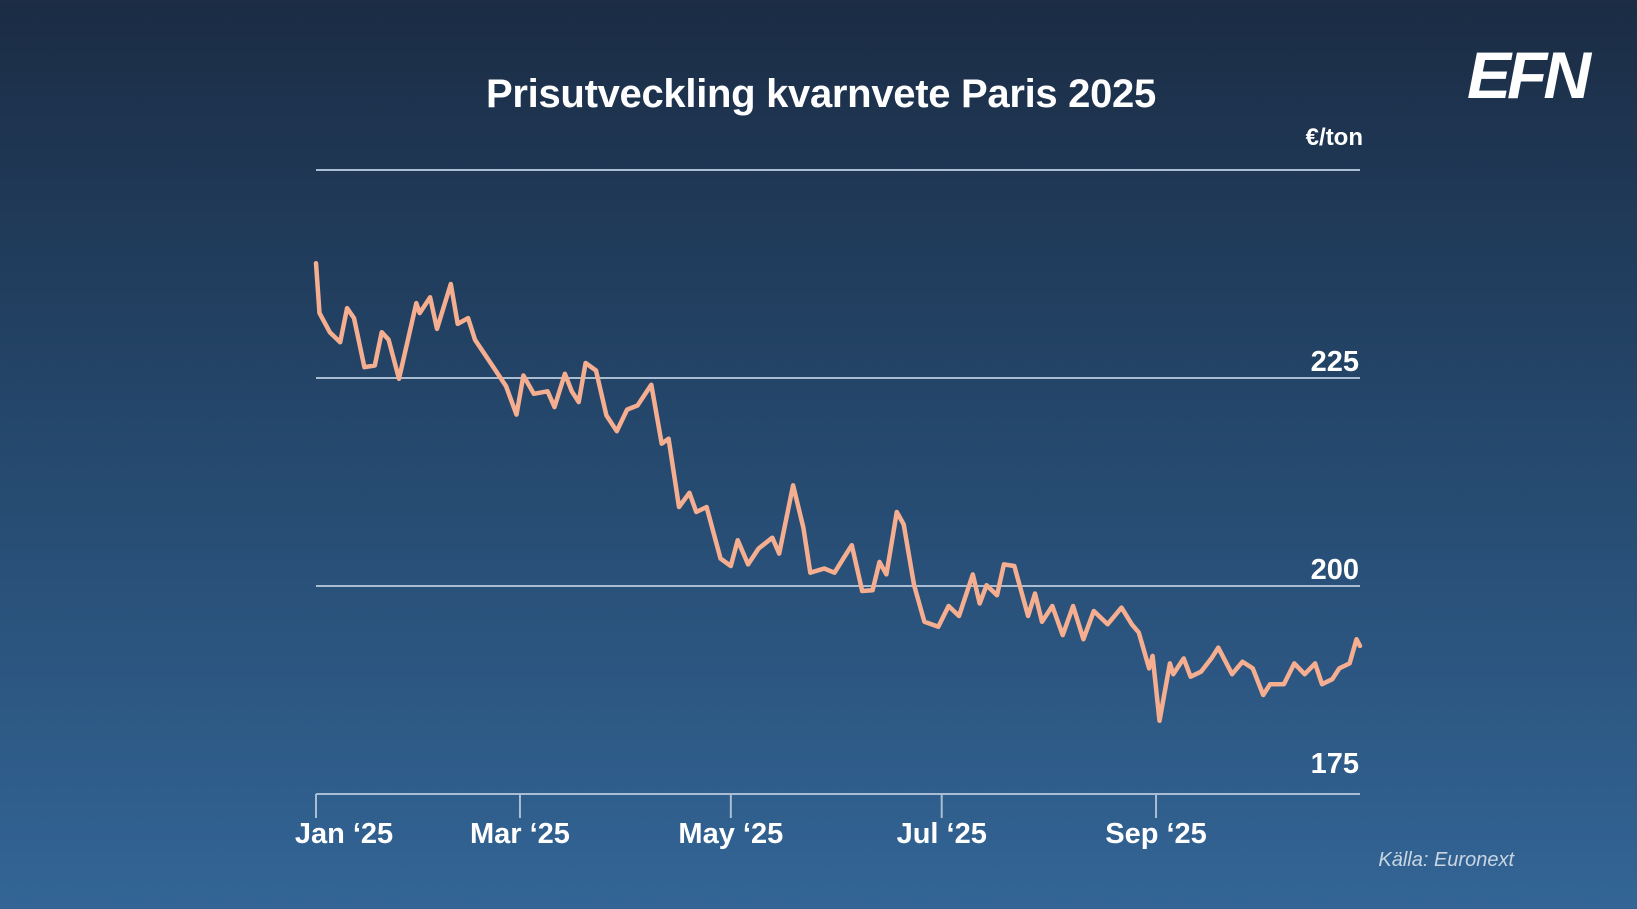 The image size is (1637, 909). Describe the element at coordinates (1334, 137) in the screenshot. I see `y-axis-unit-label: €/ton` at that location.